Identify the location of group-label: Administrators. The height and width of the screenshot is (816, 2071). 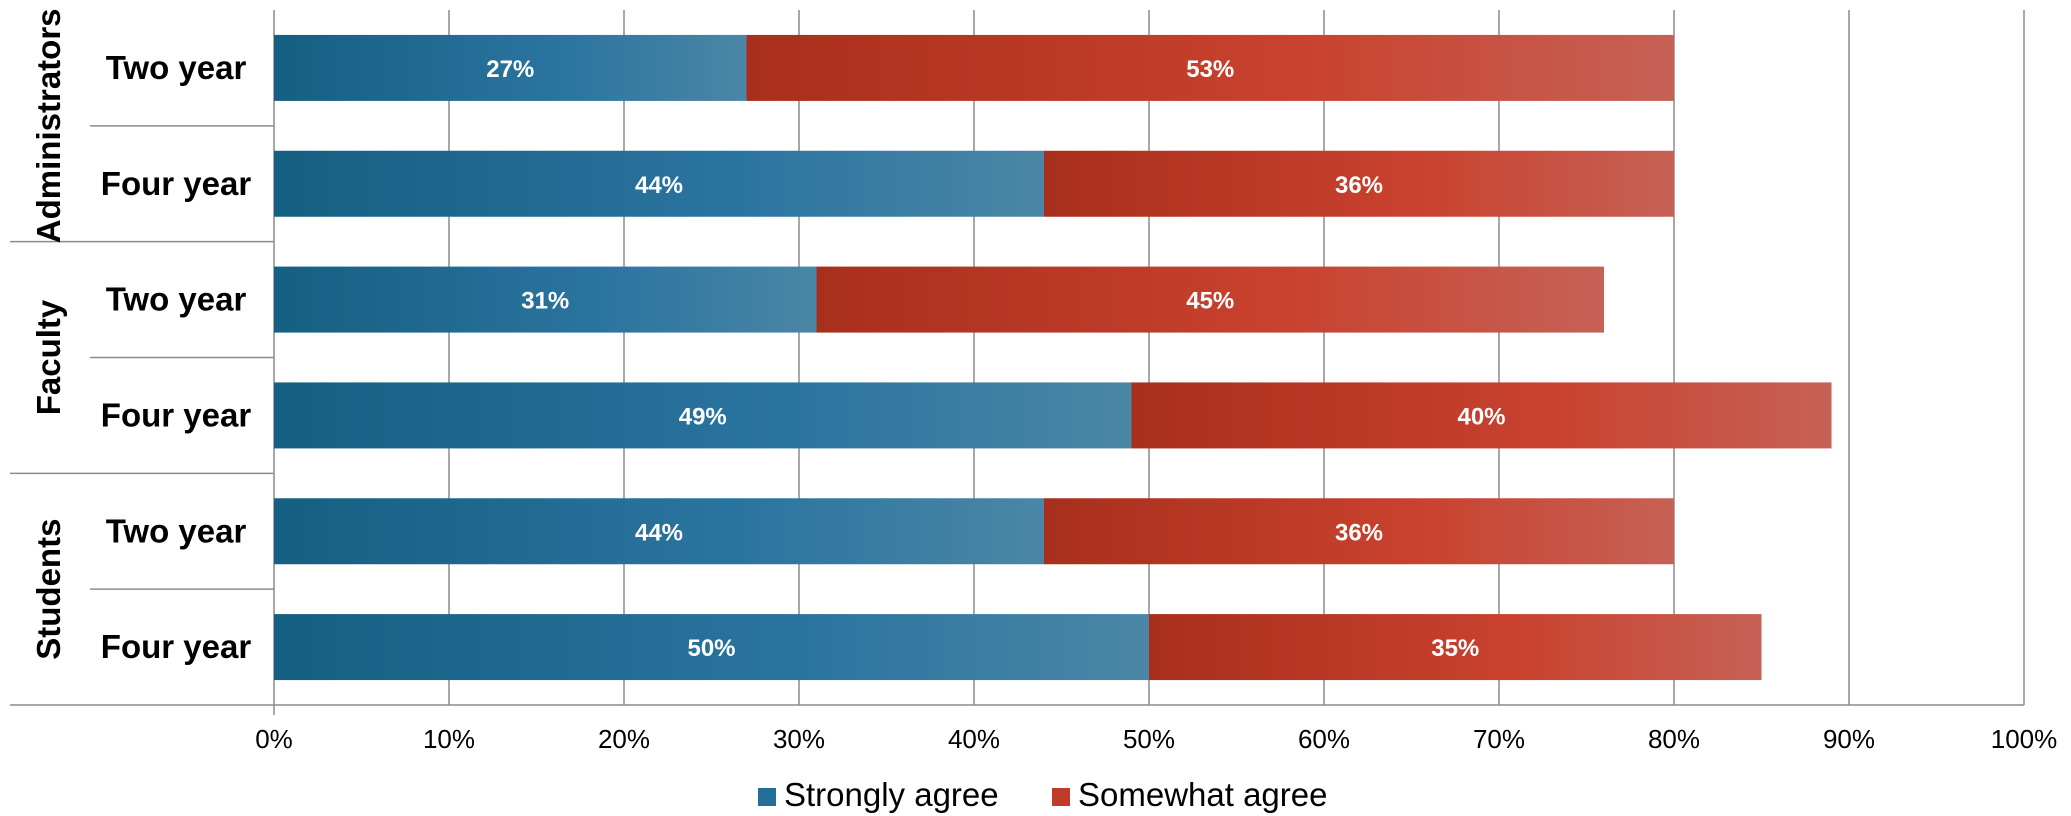
(48, 125).